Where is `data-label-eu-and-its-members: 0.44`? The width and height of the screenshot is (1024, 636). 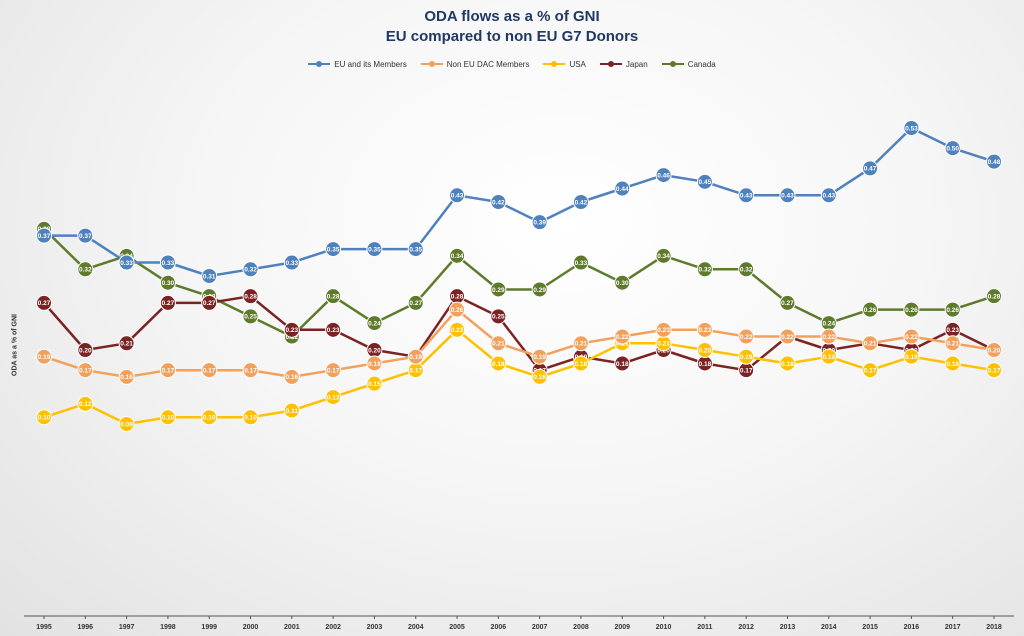 data-label-eu-and-its-members: 0.44 is located at coordinates (622, 189).